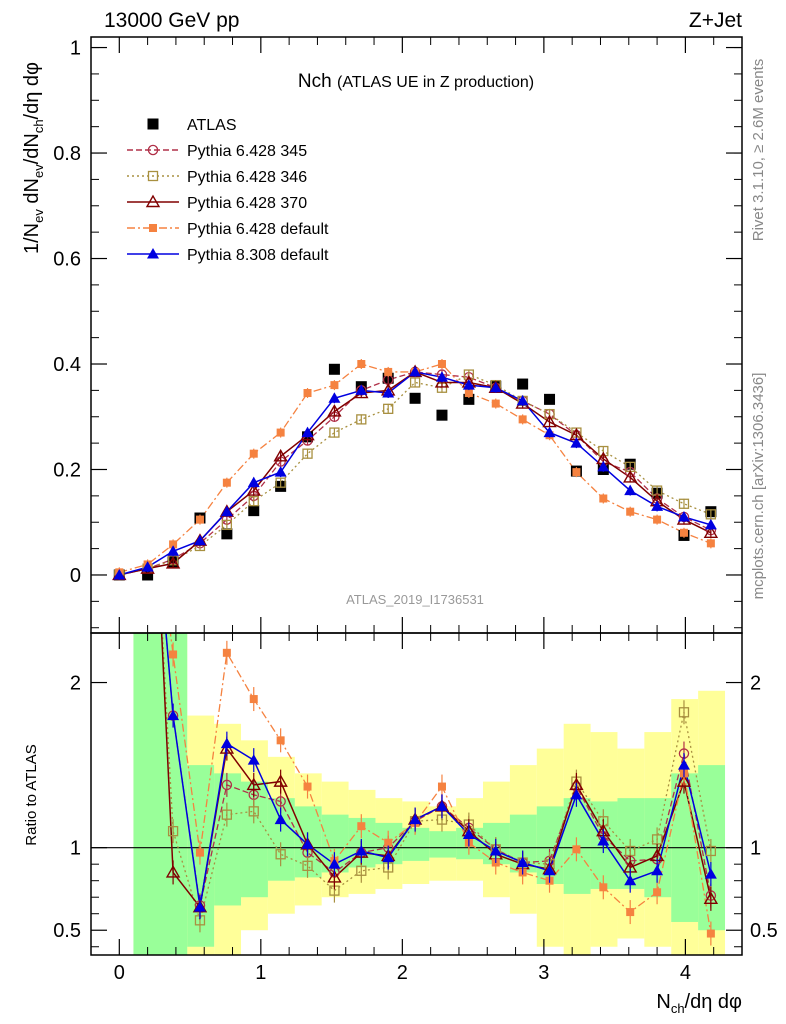  I want to click on plot-title: Nch (ATLAS UE in Z production), so click(416, 81).